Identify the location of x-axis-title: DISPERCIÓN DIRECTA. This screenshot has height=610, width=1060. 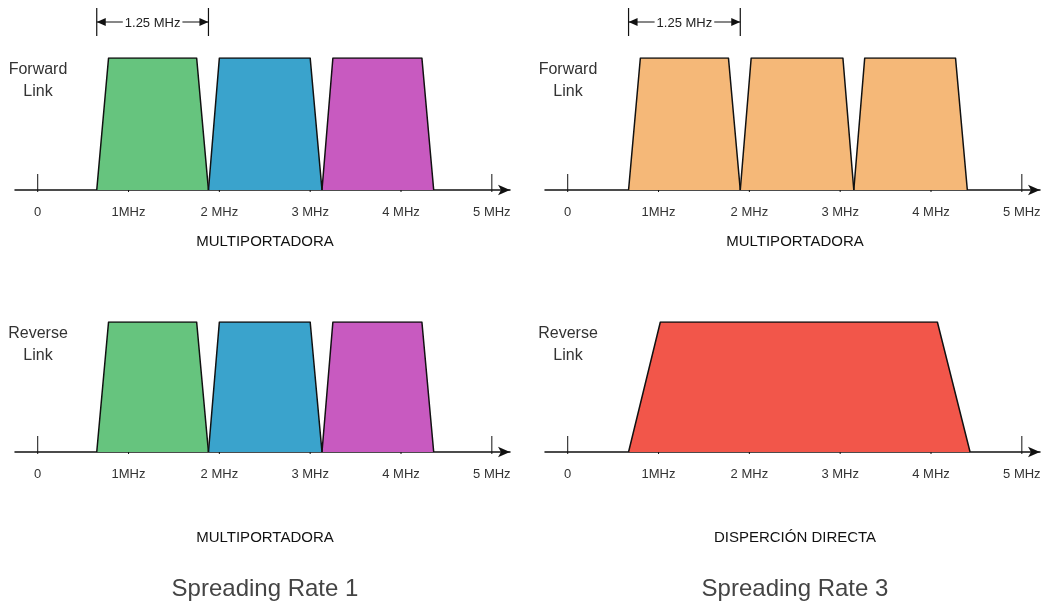
(795, 536).